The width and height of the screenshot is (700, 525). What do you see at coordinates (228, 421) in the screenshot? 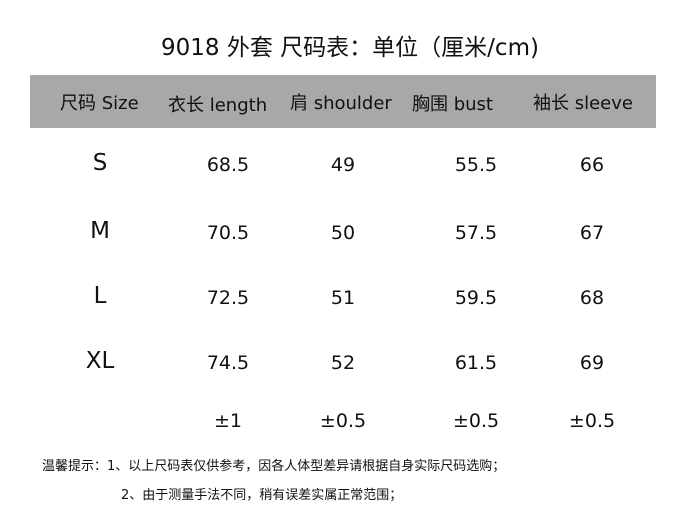
I see `tolerance-length: ±1` at bounding box center [228, 421].